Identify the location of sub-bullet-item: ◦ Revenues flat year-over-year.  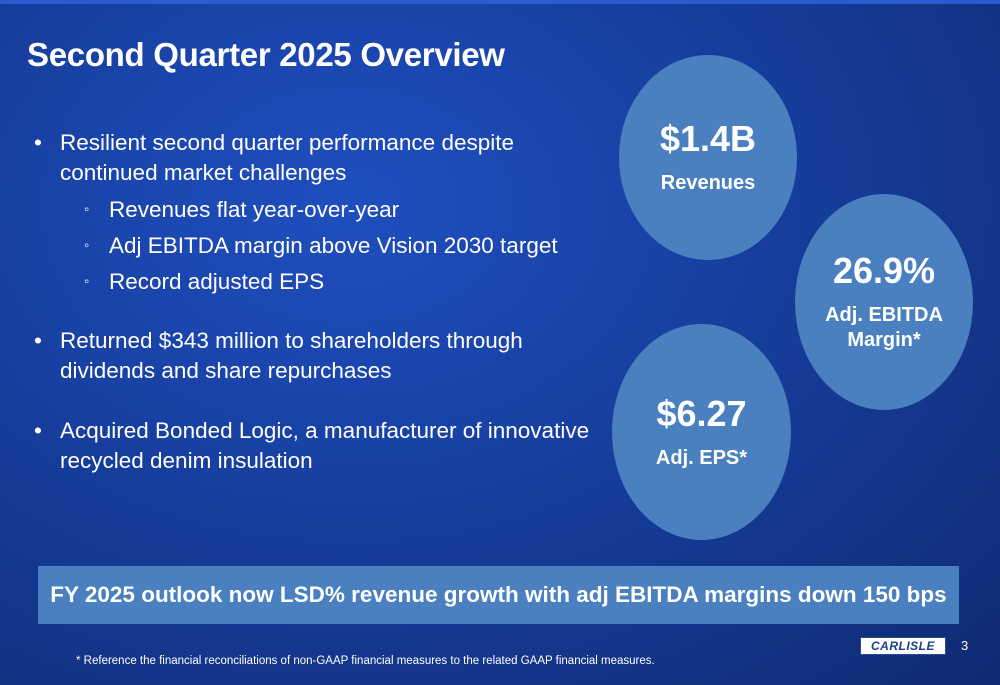
(319, 210).